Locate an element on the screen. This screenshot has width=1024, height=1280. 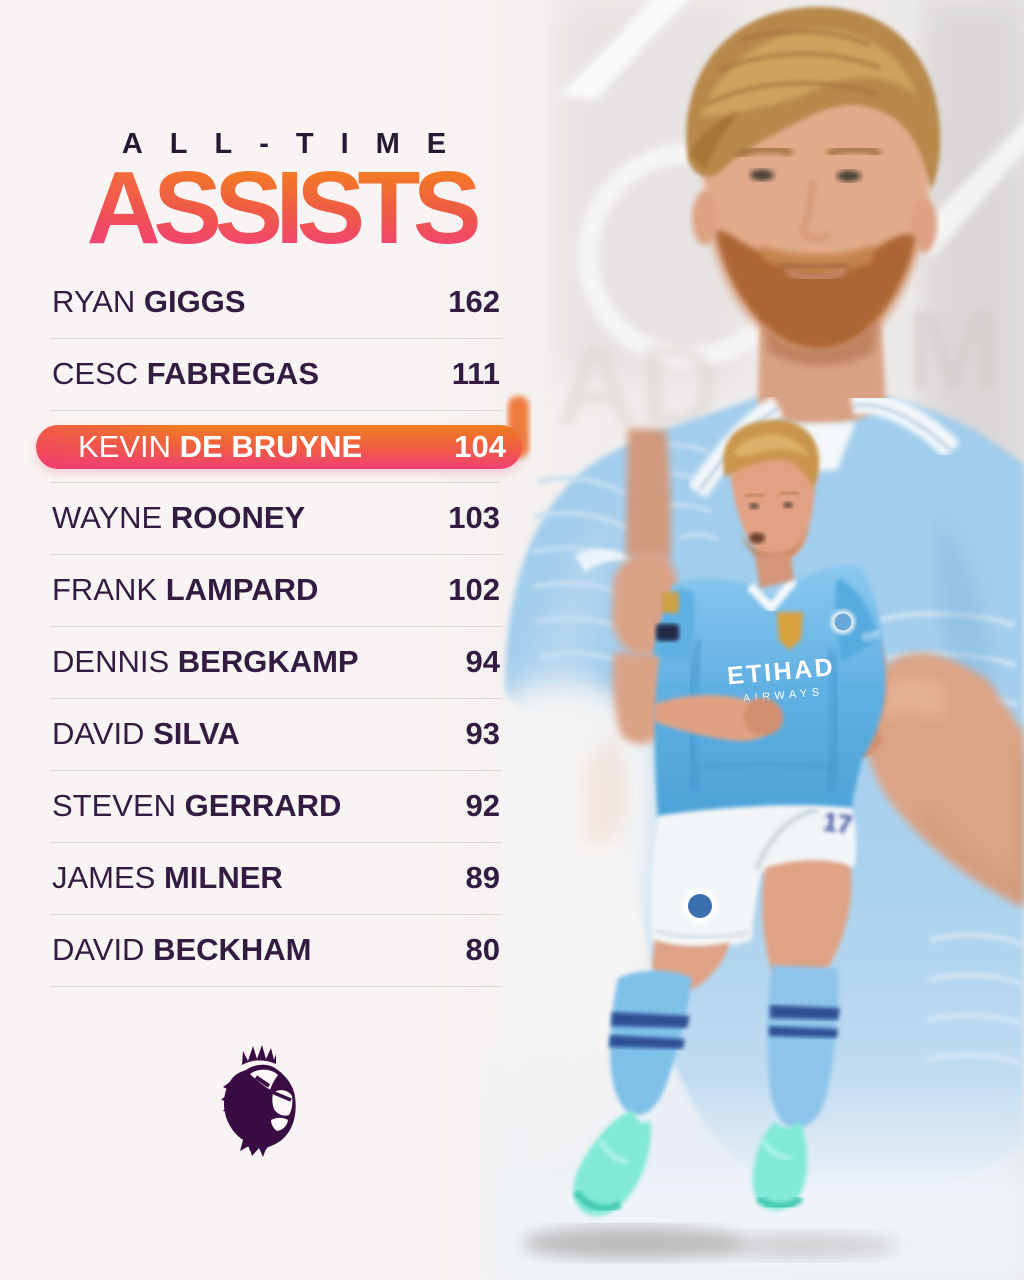
svg-text: 17 is located at coordinates (837, 823).